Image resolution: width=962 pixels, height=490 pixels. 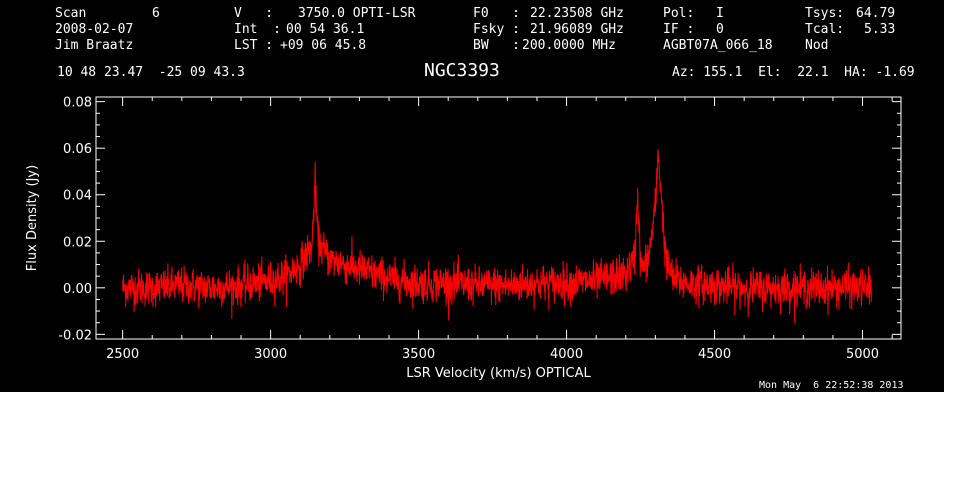 I want to click on tcal-value: 5.33, so click(x=880, y=29).